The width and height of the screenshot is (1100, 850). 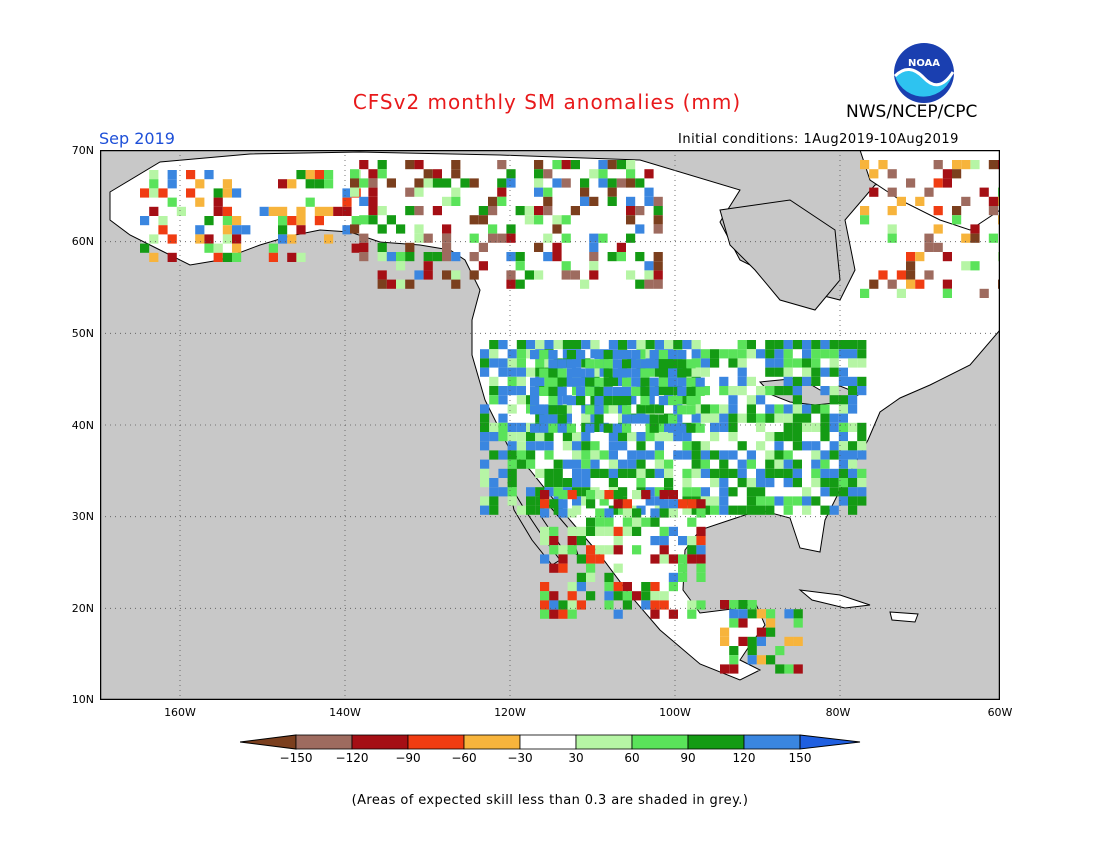 I want to click on lon-label: 60W, so click(x=1000, y=712).